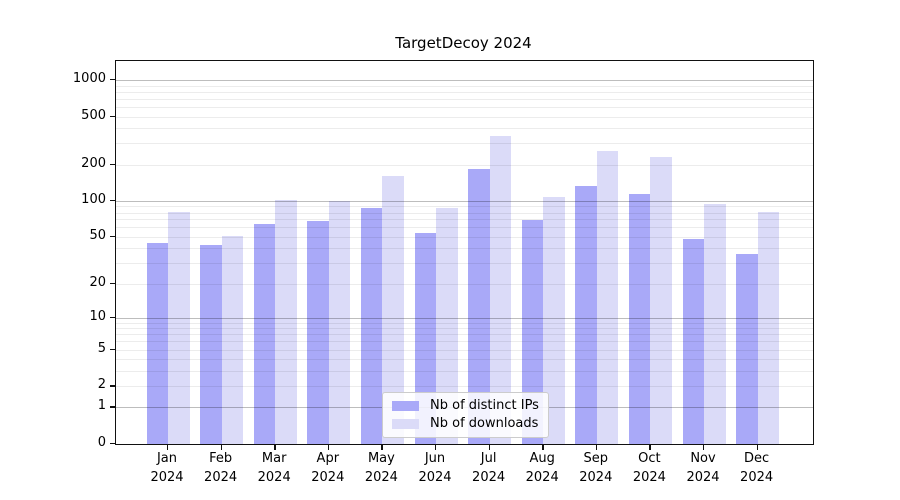 This screenshot has height=500, width=900. What do you see at coordinates (101, 406) in the screenshot?
I see `y-tick-label-1: 1` at bounding box center [101, 406].